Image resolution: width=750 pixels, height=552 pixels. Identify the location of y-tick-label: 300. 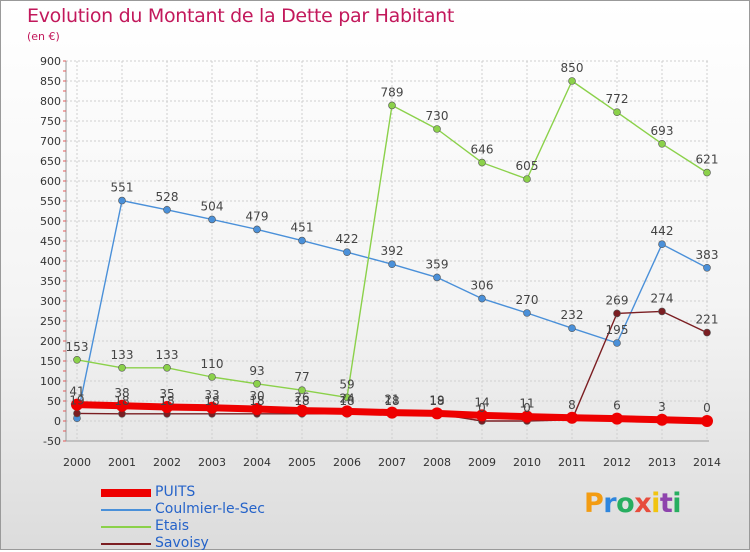
(50, 301).